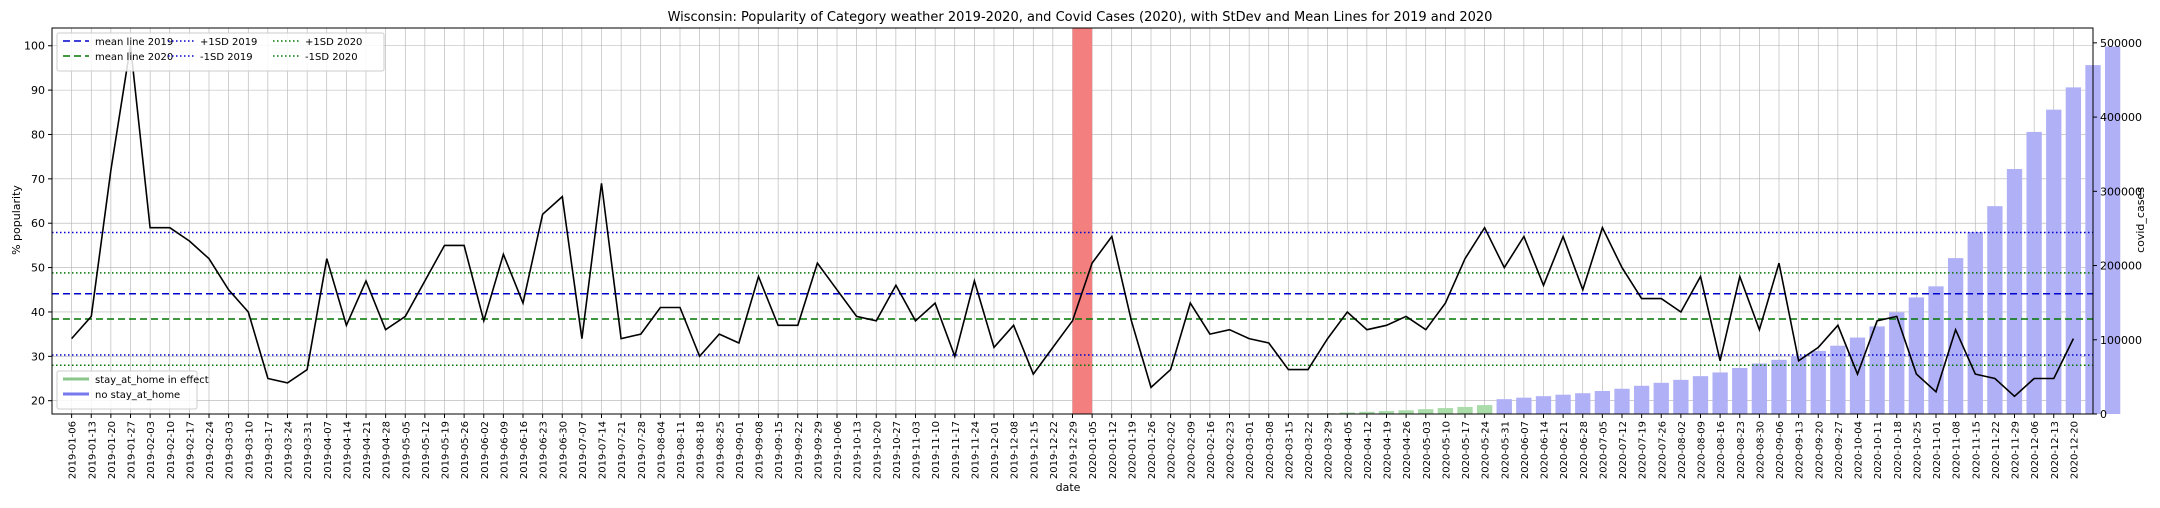  What do you see at coordinates (1505, 450) in the screenshot?
I see `x-tick-label: 2020-05-31` at bounding box center [1505, 450].